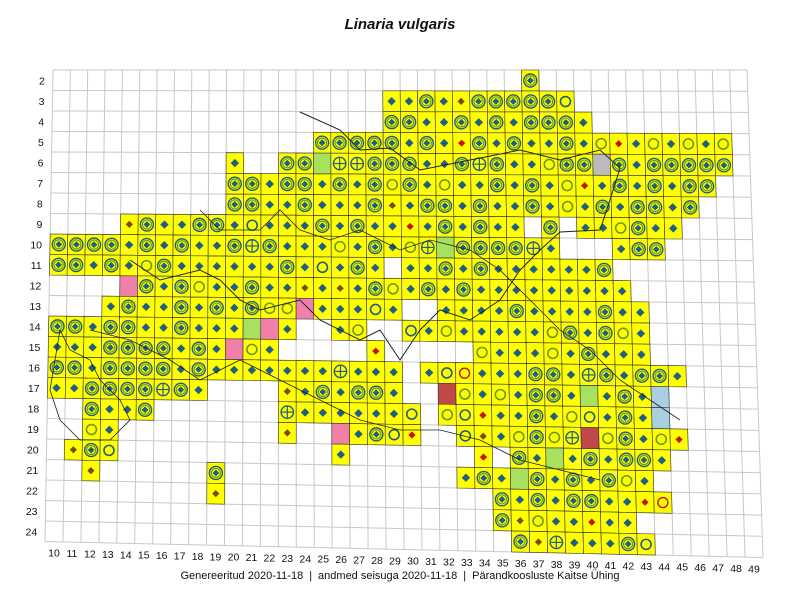 Image resolution: width=800 pixels, height=600 pixels. I want to click on row-label: 22, so click(32, 491).